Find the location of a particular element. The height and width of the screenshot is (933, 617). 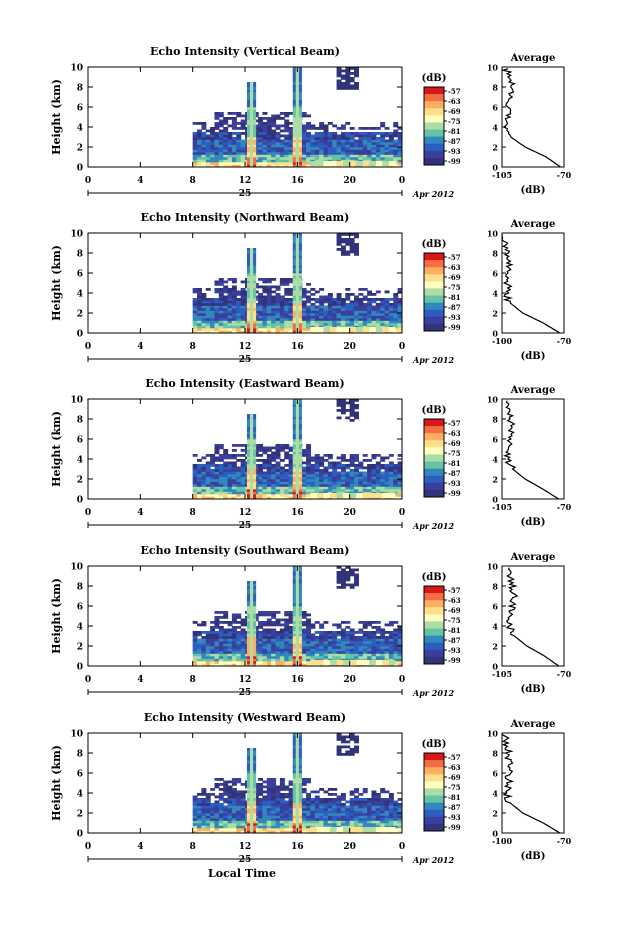

panel-title: Echo Intensity (Eastward Beam) is located at coordinates (244, 383).